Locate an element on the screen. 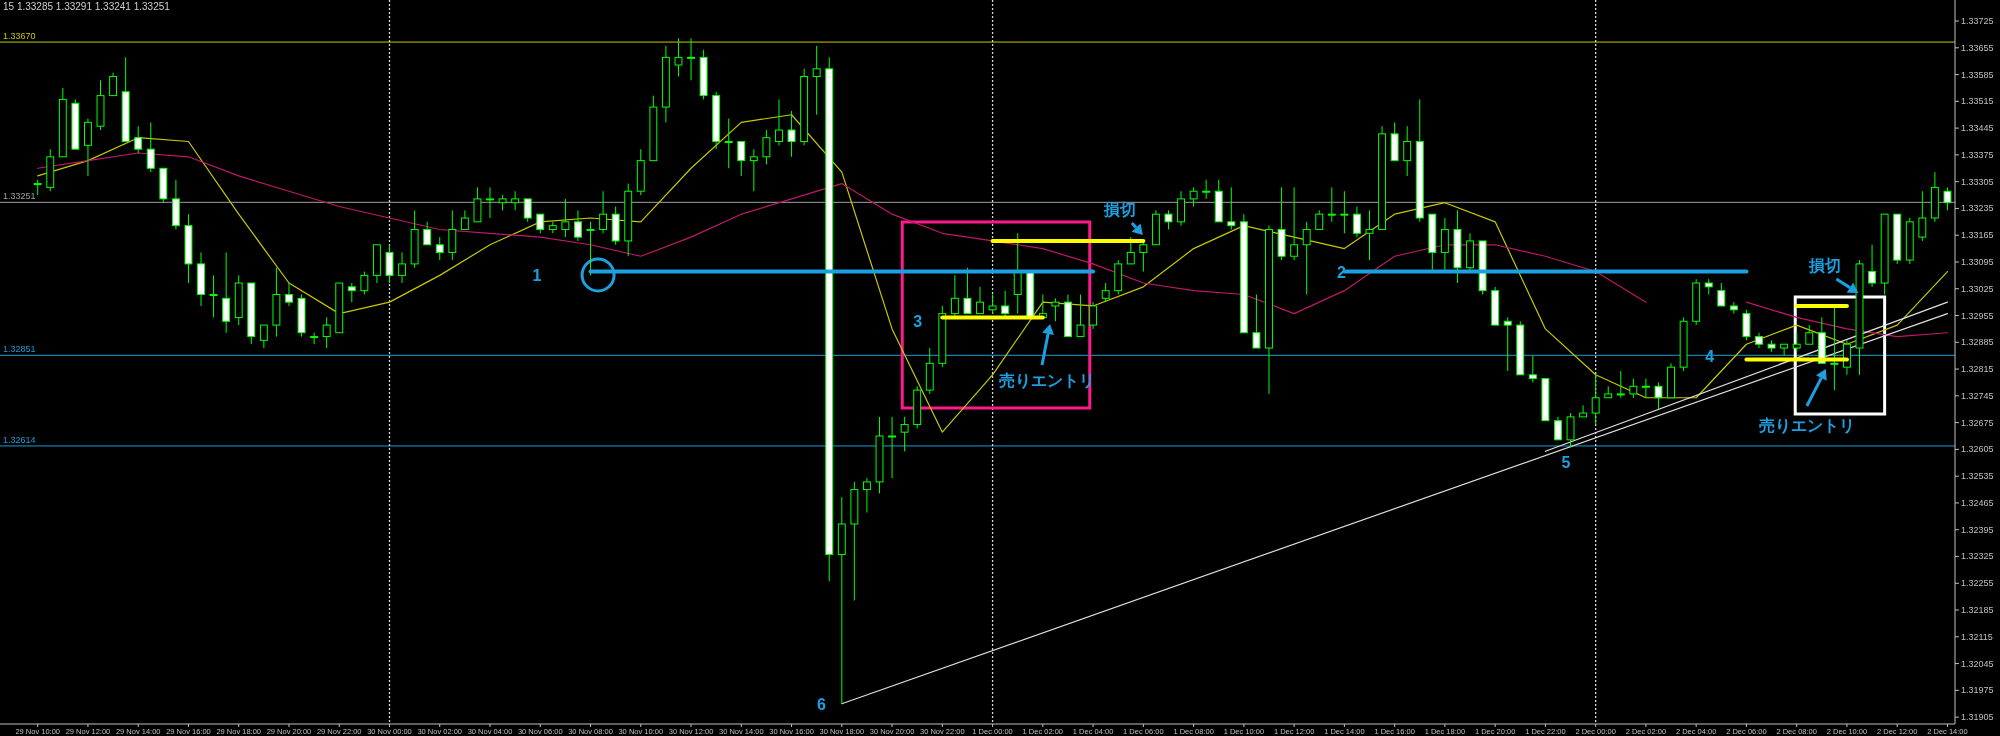 This screenshot has height=736, width=2000. y-tick-label: 1.32955 is located at coordinates (1977, 315).